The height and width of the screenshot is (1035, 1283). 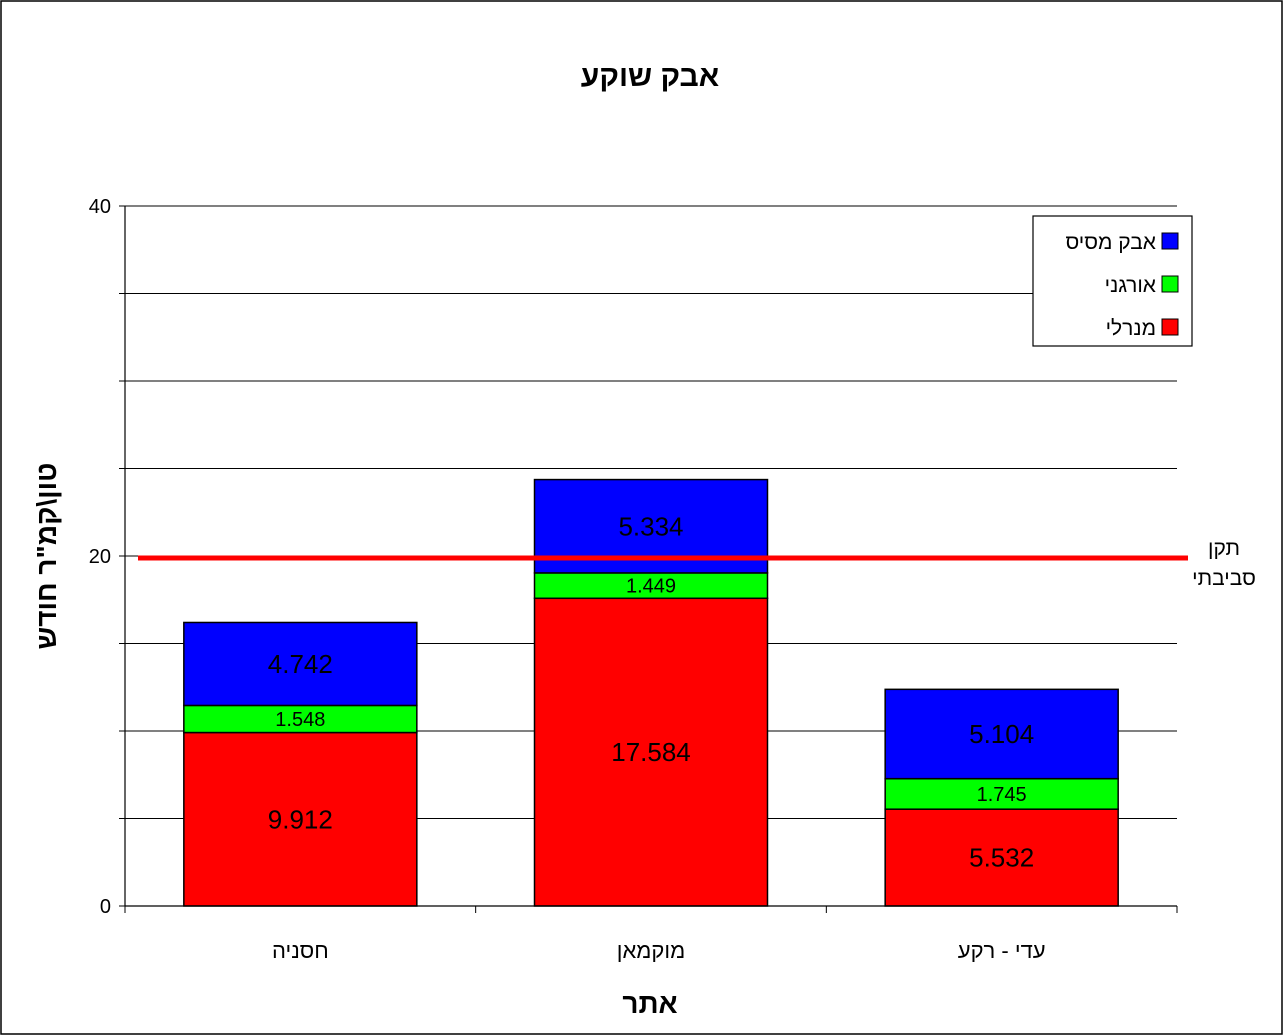 I want to click on data-label: 5.104, so click(x=1001, y=734).